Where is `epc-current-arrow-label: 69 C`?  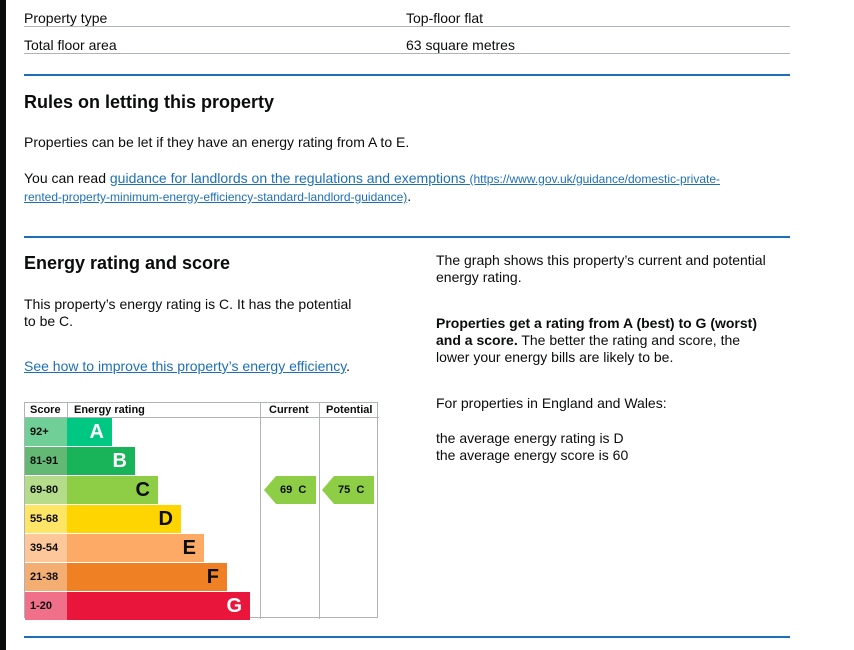 epc-current-arrow-label: 69 C is located at coordinates (293, 490).